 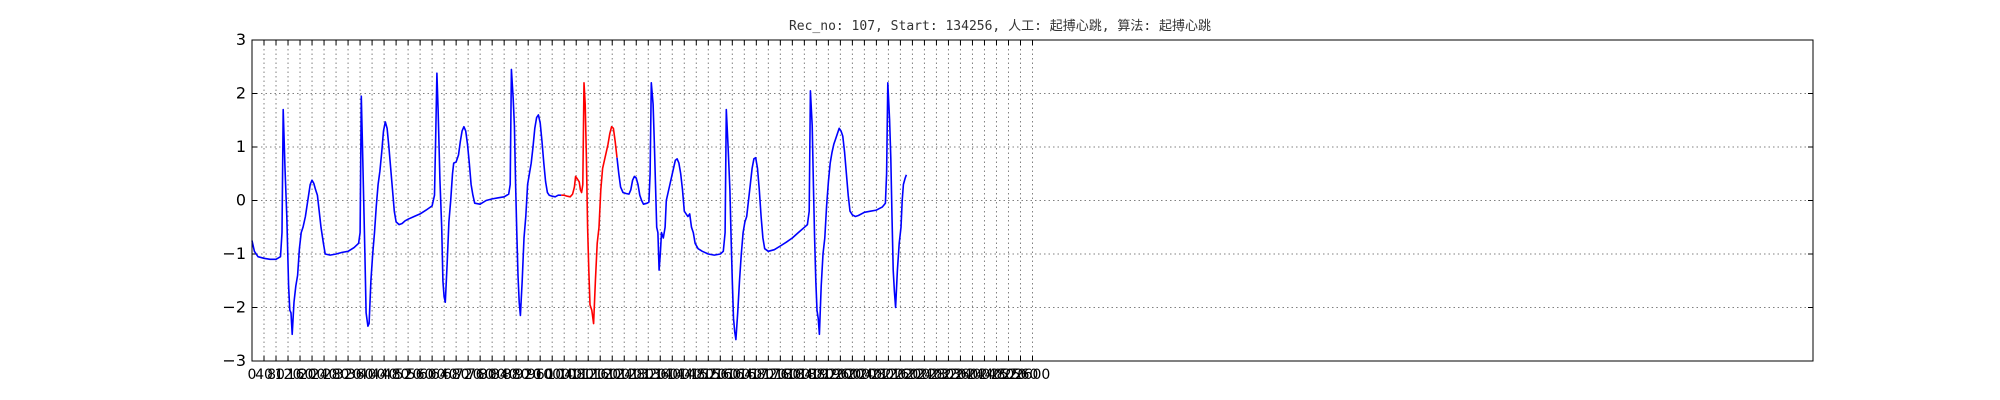 I want to click on x-tick-label: 1600, so click(x=732, y=375).